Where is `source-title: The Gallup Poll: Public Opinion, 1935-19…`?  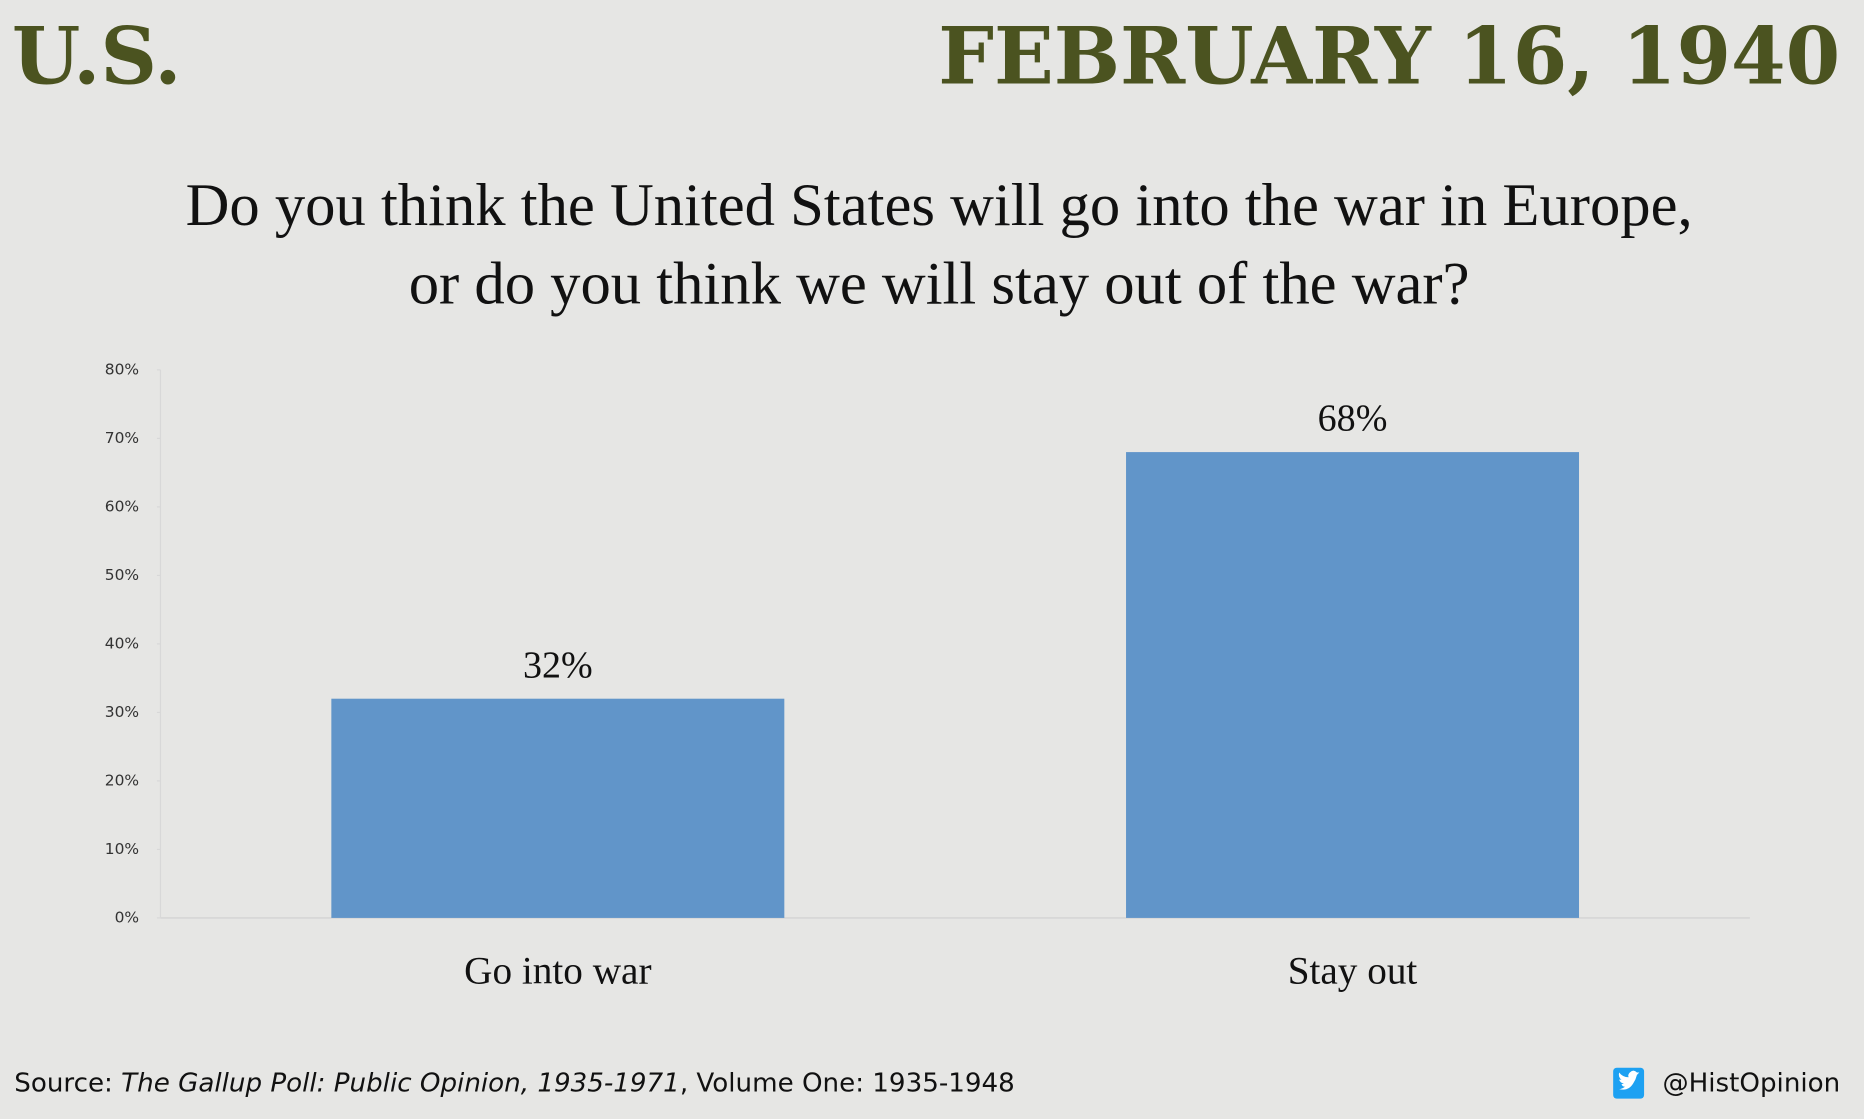
source-title: The Gallup Poll: Public Opinion, 1935-19… is located at coordinates (400, 1083).